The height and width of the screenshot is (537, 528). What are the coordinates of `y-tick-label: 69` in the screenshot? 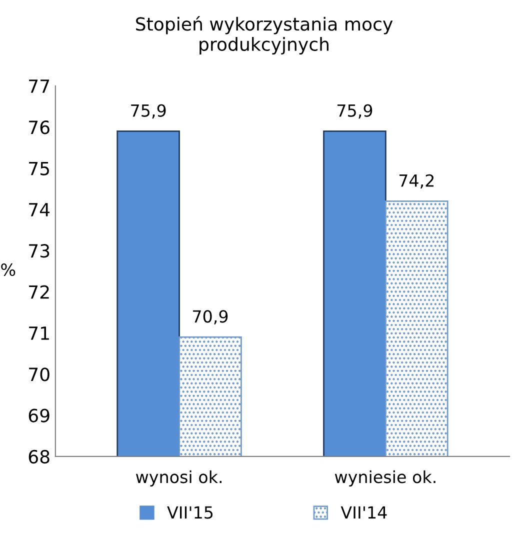 It's located at (39, 415).